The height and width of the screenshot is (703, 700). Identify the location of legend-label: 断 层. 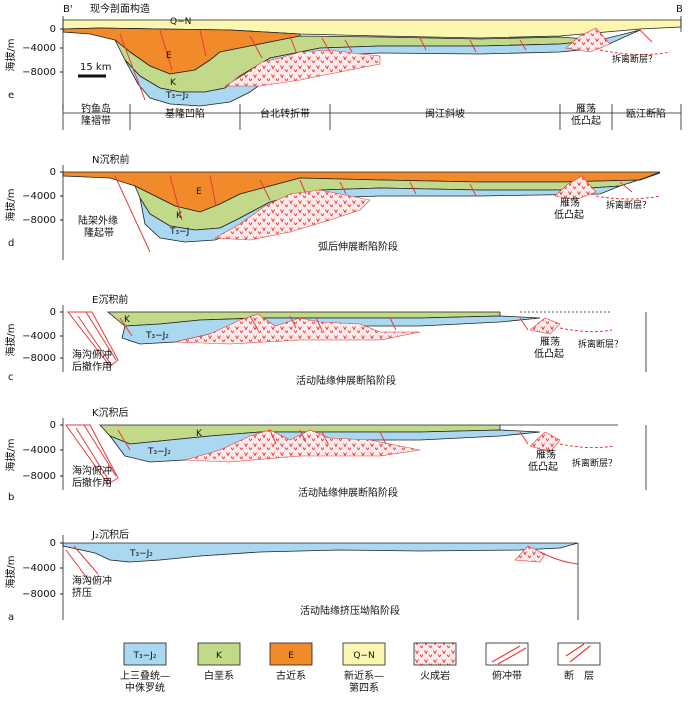
(579, 675).